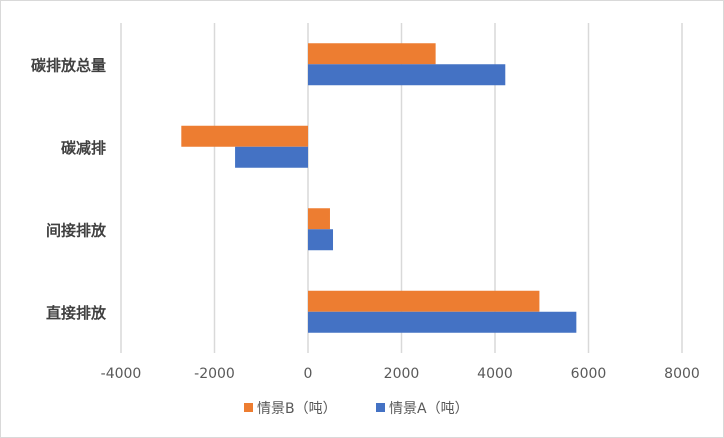 The width and height of the screenshot is (724, 438). I want to click on category-label: 间接排放, so click(76, 230).